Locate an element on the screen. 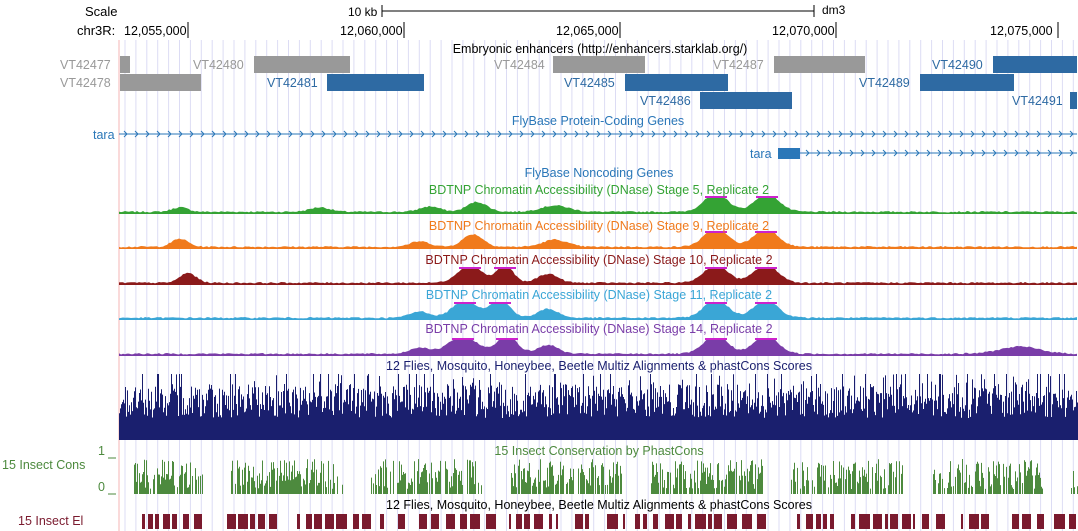 This screenshot has height=531, width=1078. enhancer-label-vt42486: VT42486 is located at coordinates (665, 101).